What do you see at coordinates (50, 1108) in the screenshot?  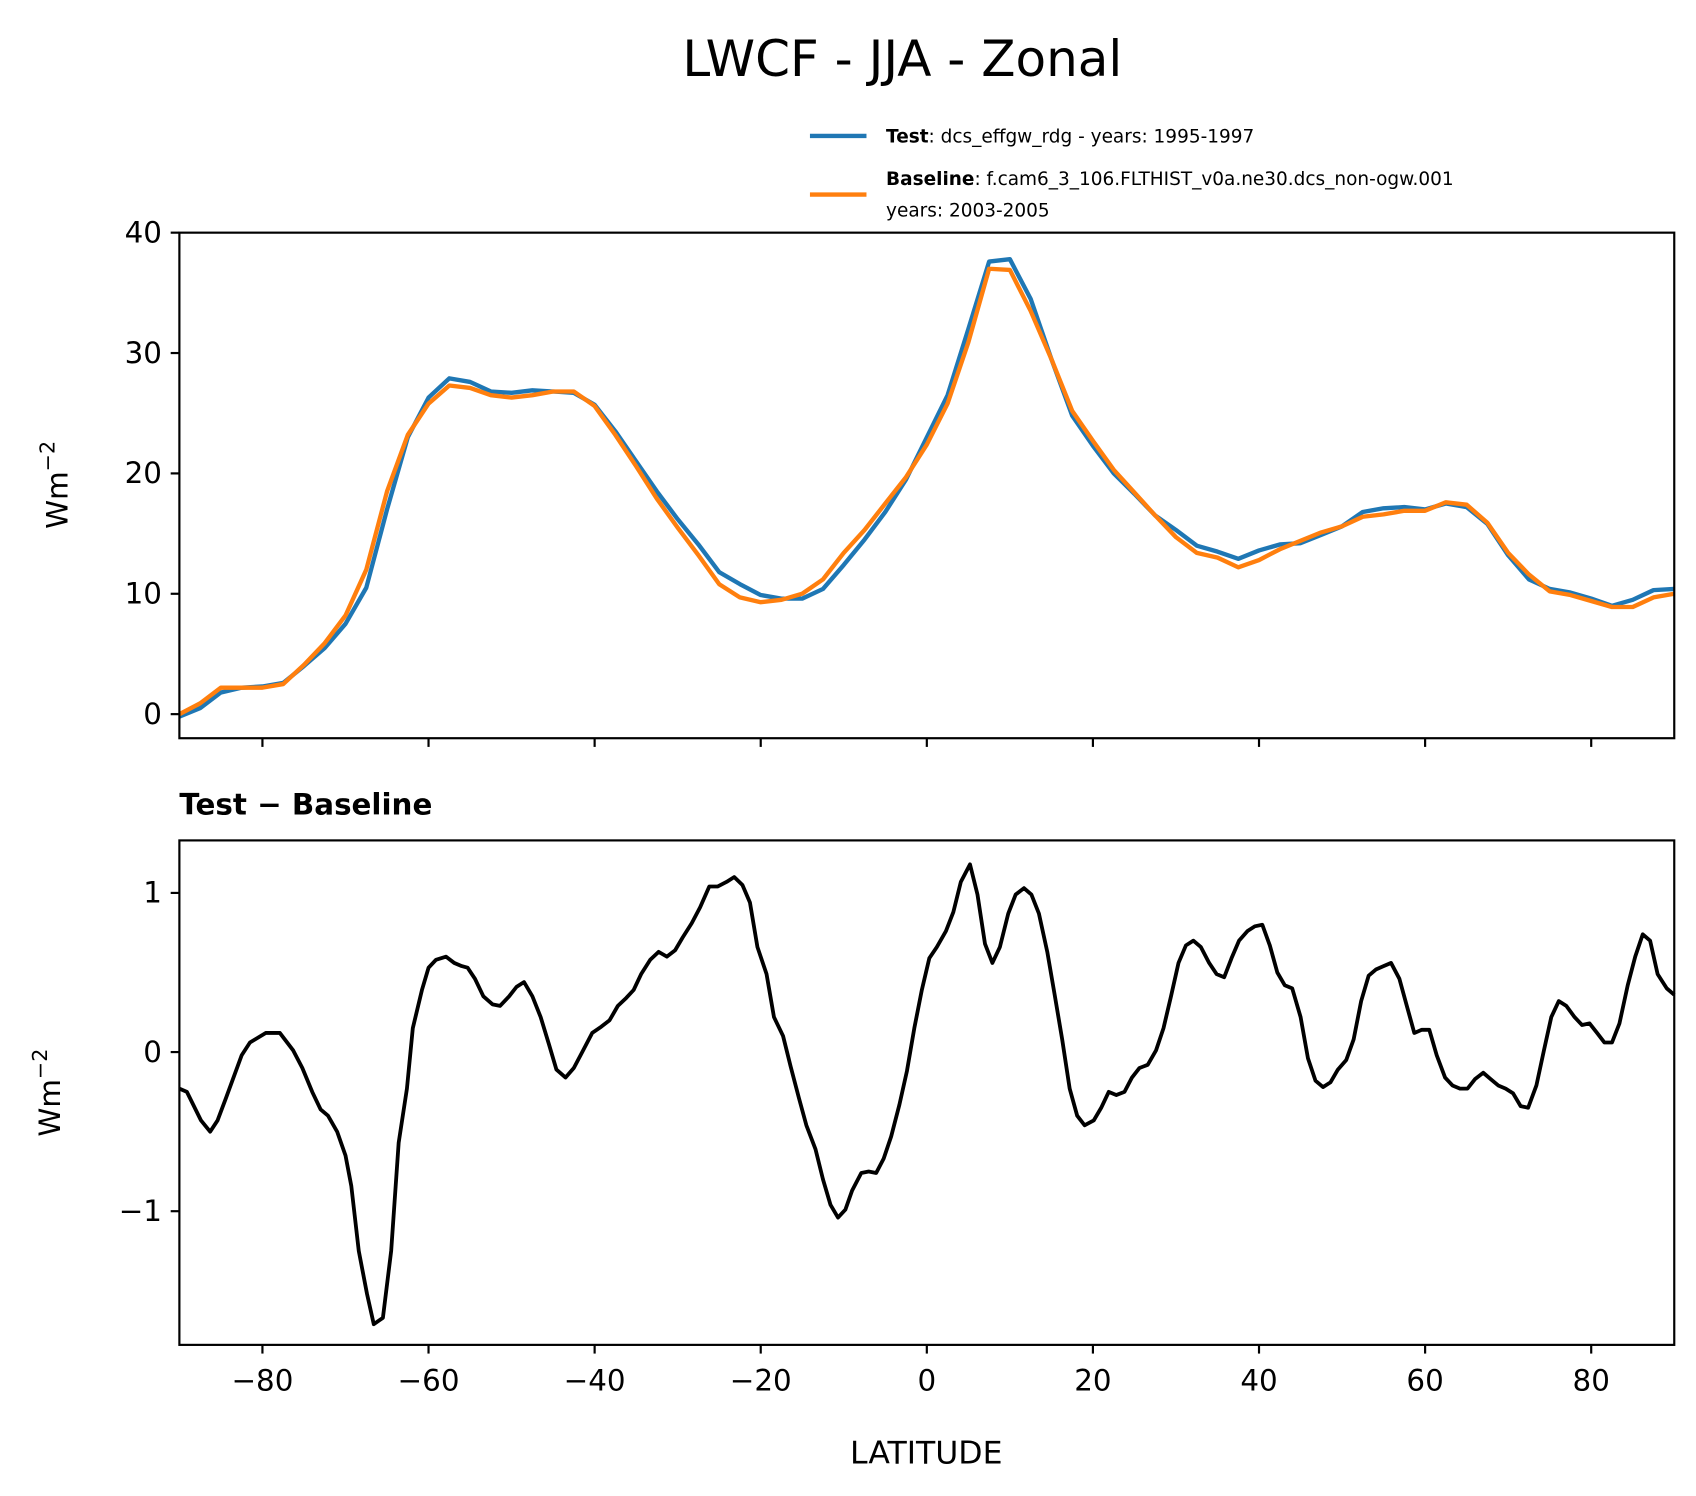 I see `bottom-ylabel-base: Wm` at bounding box center [50, 1108].